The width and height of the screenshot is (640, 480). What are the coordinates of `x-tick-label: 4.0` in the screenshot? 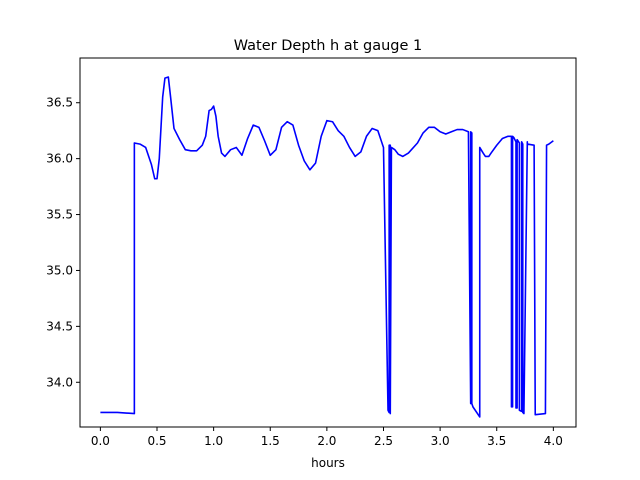 It's located at (553, 441).